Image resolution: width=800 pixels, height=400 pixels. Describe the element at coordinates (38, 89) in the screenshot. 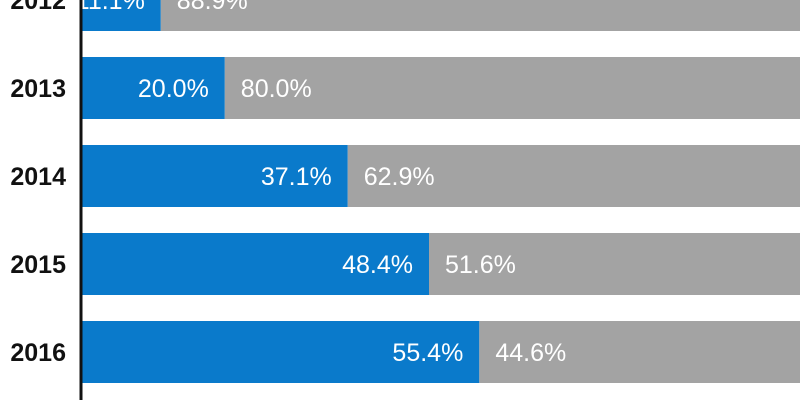

I see `year-label-2013: 2013` at that location.